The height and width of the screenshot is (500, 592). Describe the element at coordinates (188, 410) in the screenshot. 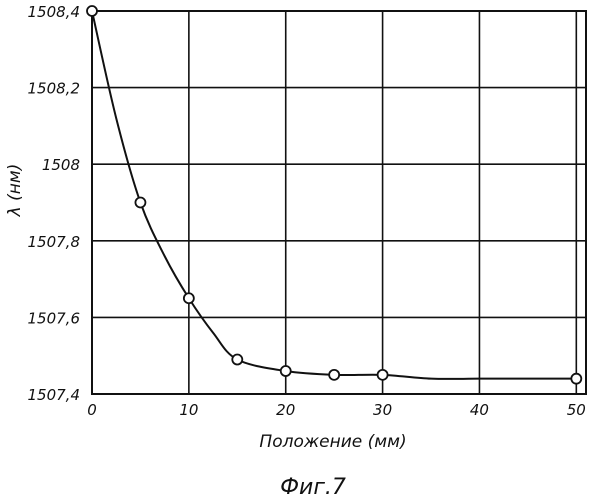

I see `x-tick-label: 10` at that location.